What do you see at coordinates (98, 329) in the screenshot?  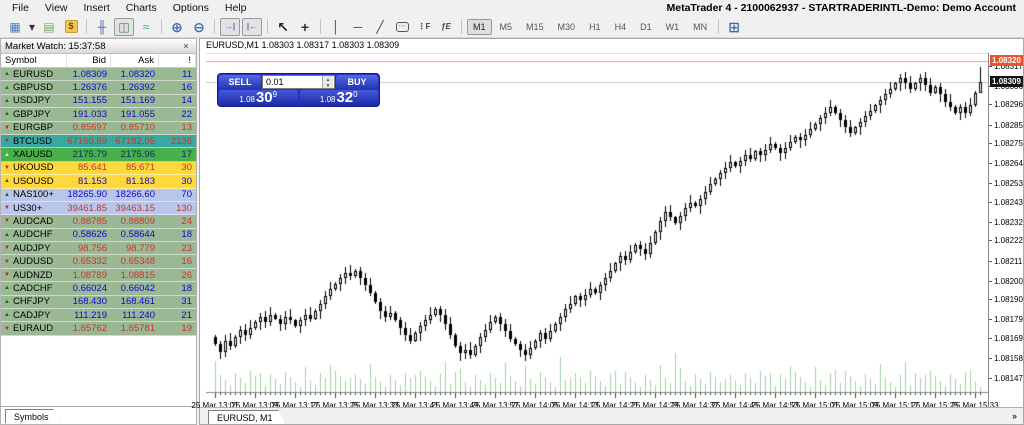 I see `market-watch-row-euraud: ▼ EURAUD 1.65762 1.65781 19` at bounding box center [98, 329].